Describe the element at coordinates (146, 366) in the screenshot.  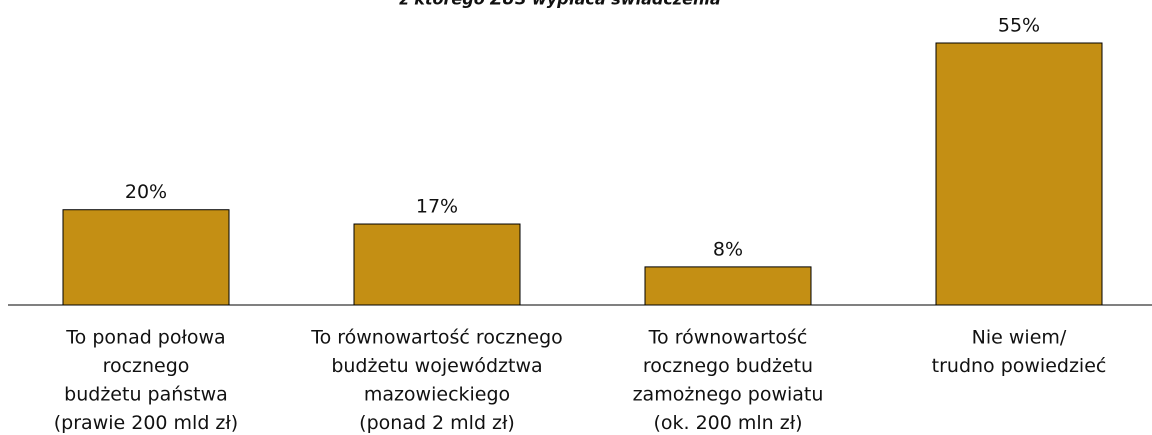
I see `x-tick-label: rocznego` at that location.